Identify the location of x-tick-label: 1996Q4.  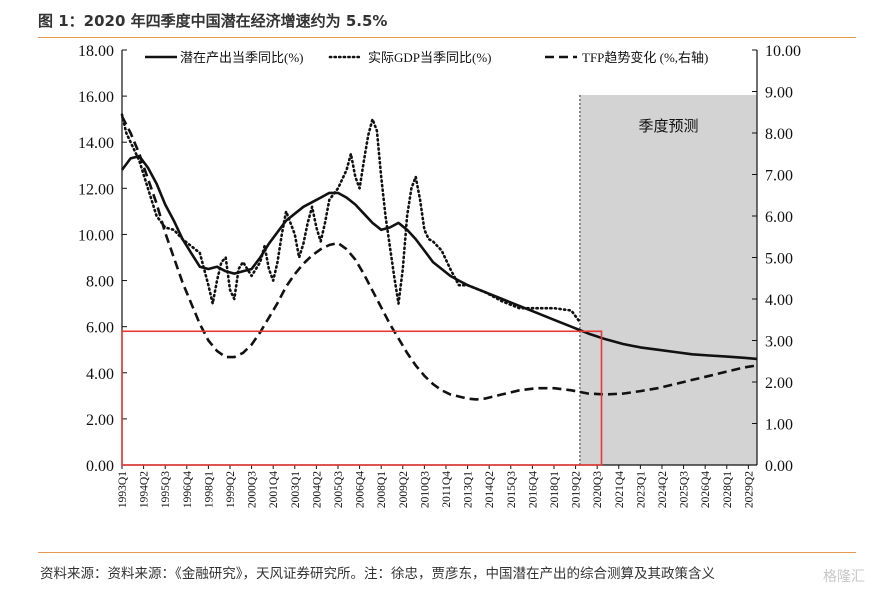
(188, 489).